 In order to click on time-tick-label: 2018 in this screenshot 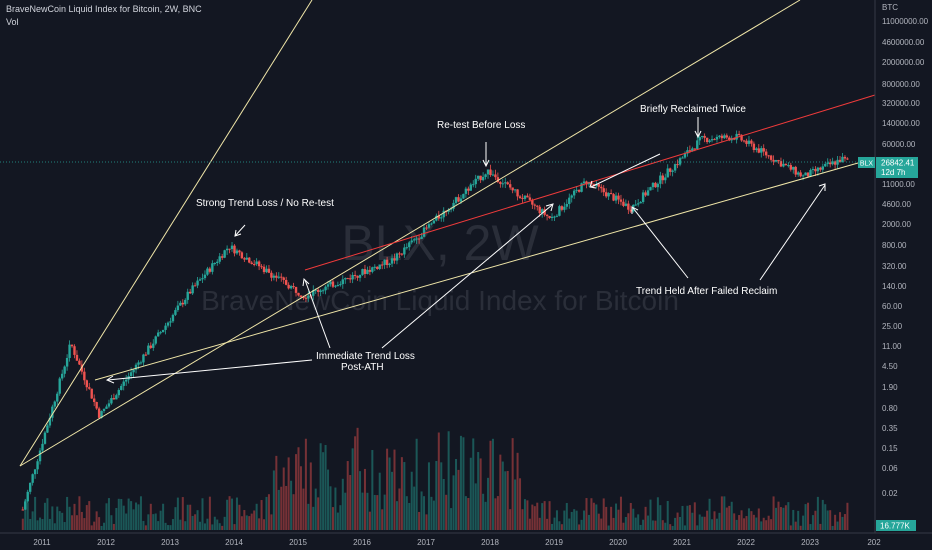, I will do `click(490, 542)`.